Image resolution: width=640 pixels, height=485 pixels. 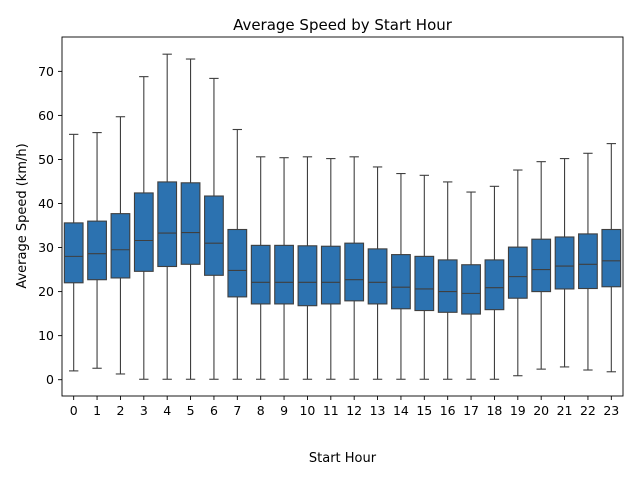 What do you see at coordinates (284, 410) in the screenshot?
I see `x-tick-label: 9` at bounding box center [284, 410].